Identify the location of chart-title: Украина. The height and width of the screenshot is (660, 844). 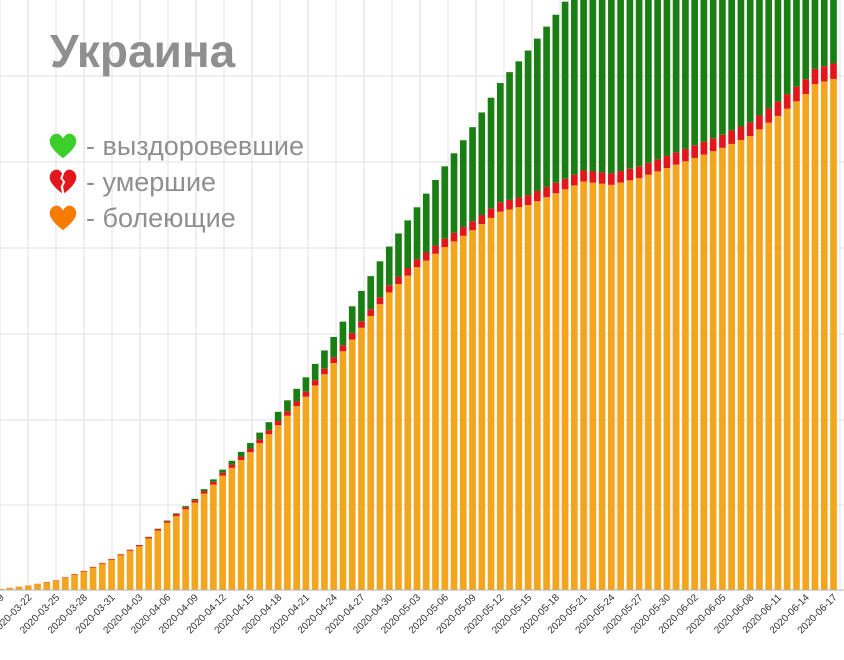
(143, 51).